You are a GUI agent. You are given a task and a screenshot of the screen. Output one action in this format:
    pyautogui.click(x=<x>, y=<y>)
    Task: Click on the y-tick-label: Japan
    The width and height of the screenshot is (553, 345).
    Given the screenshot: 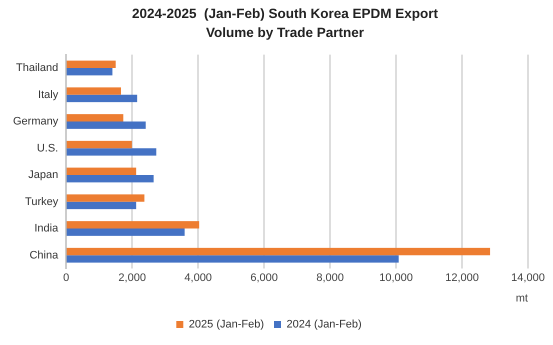 What is the action you would take?
    pyautogui.click(x=43, y=175)
    